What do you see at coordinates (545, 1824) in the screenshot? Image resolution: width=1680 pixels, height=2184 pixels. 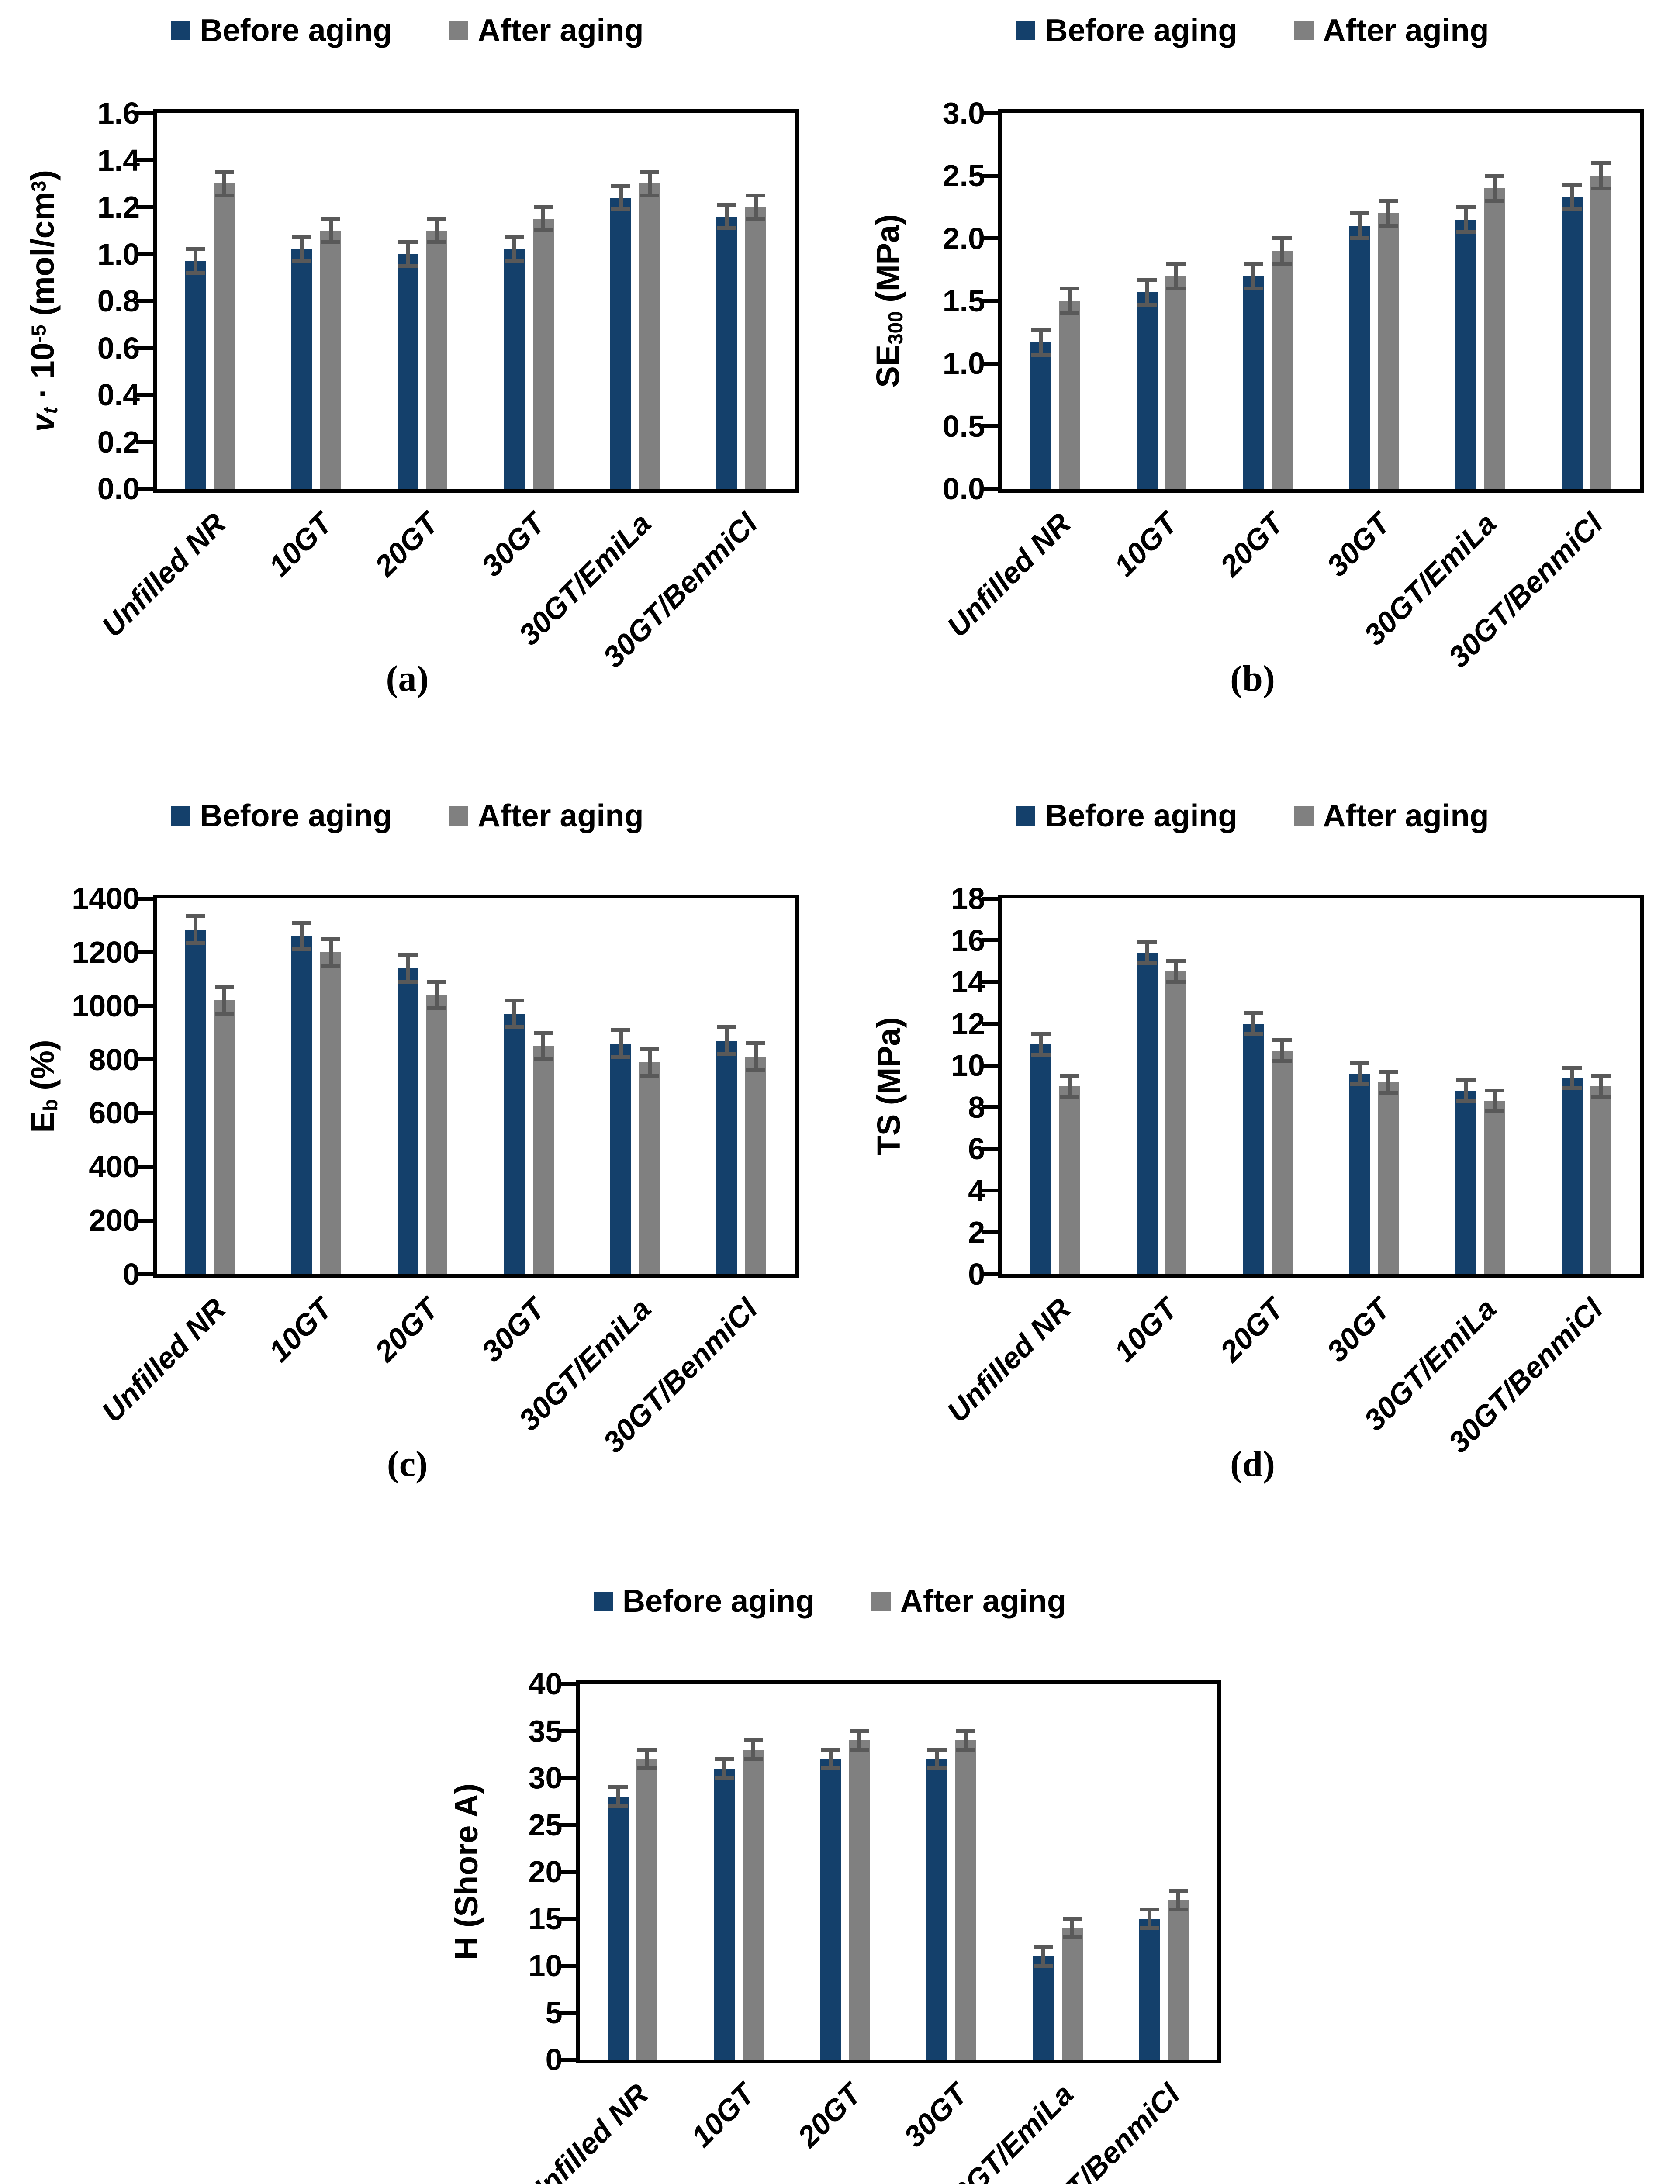 I see `y-tick-label: 25` at bounding box center [545, 1824].